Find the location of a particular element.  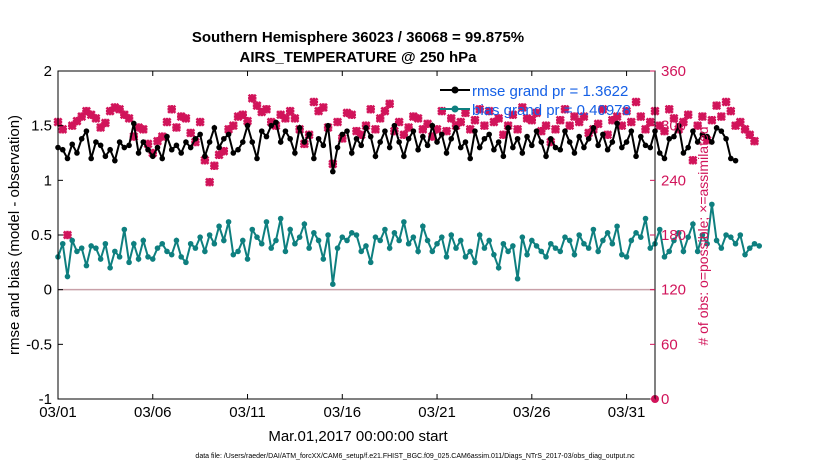

y2-tick-label: 360 is located at coordinates (673, 71).